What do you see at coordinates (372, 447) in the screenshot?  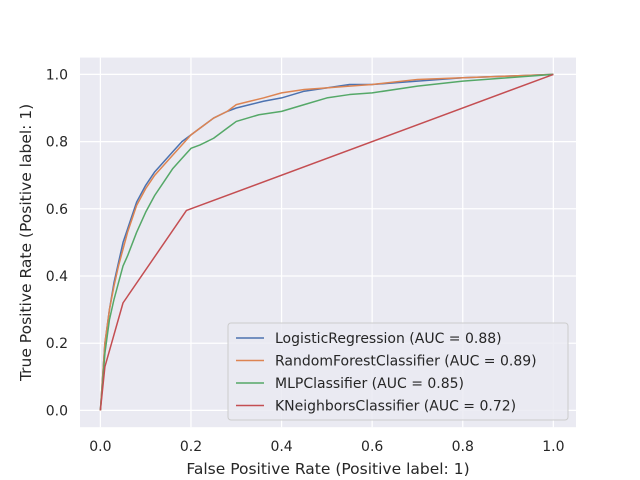 I see `x-tick-label: 0.6` at bounding box center [372, 447].